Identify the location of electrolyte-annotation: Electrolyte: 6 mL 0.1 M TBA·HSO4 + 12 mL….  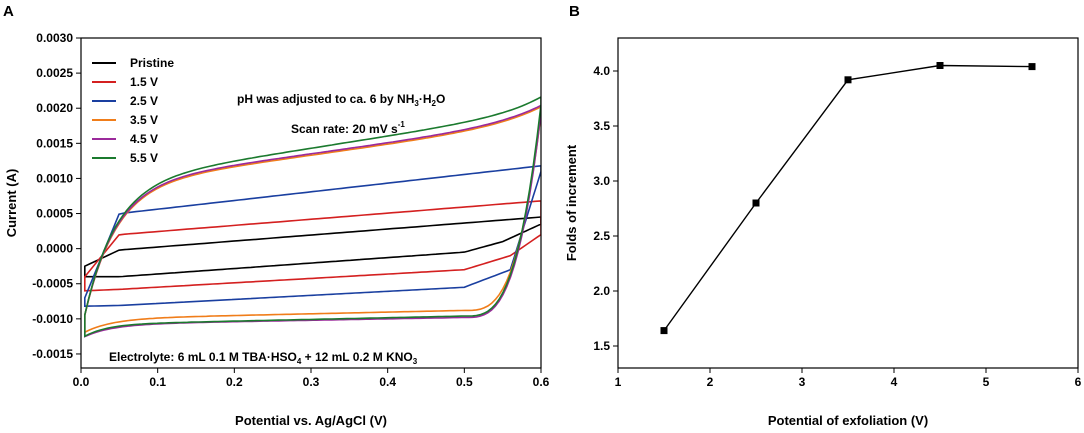
(263, 358).